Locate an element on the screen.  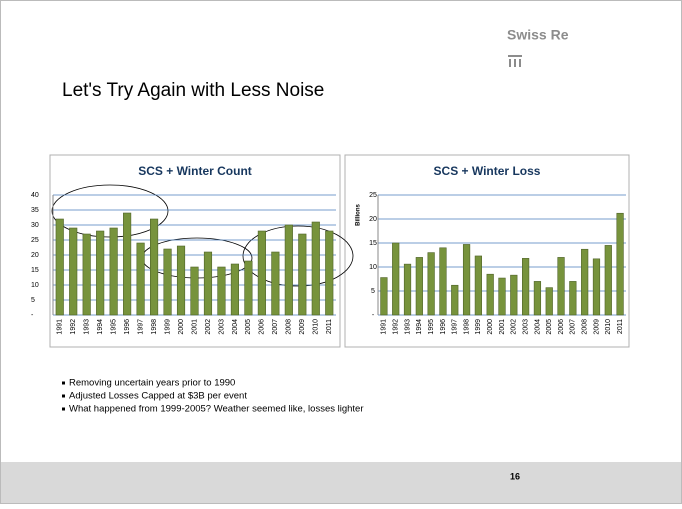
bullet-text: Removing uncertain years prior to 1990 is located at coordinates (152, 383).